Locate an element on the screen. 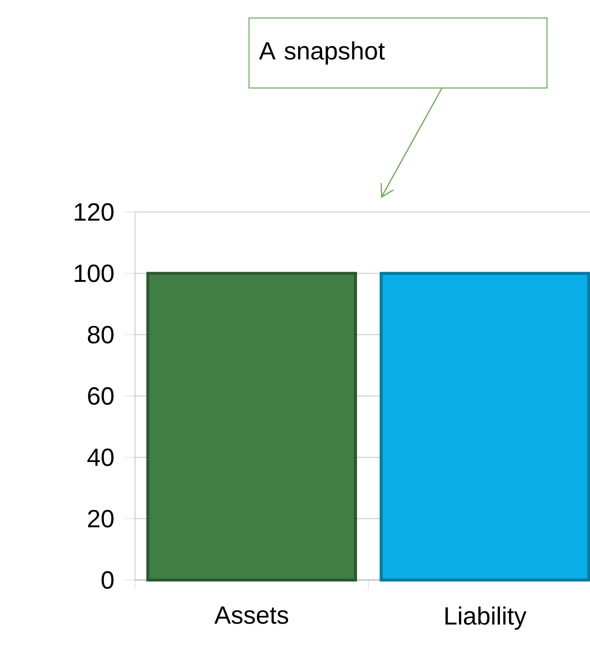  y-tick-label: 0 is located at coordinates (108, 580).